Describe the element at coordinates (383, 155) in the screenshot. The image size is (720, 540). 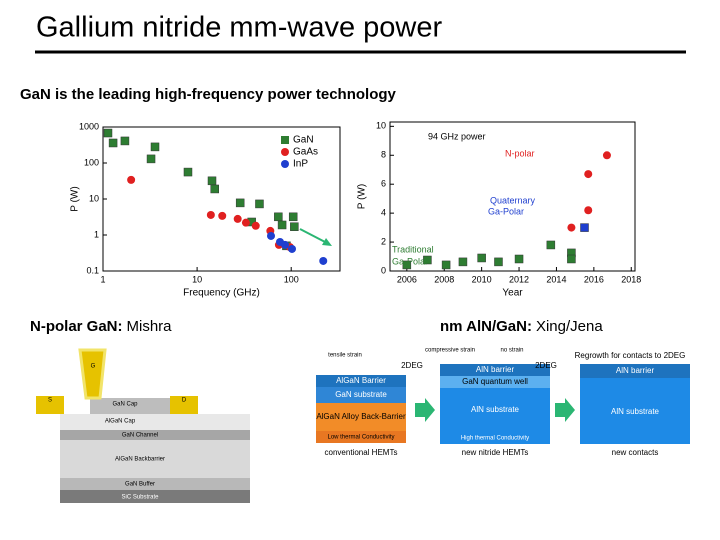
I see `y-tick-label: 8` at that location.